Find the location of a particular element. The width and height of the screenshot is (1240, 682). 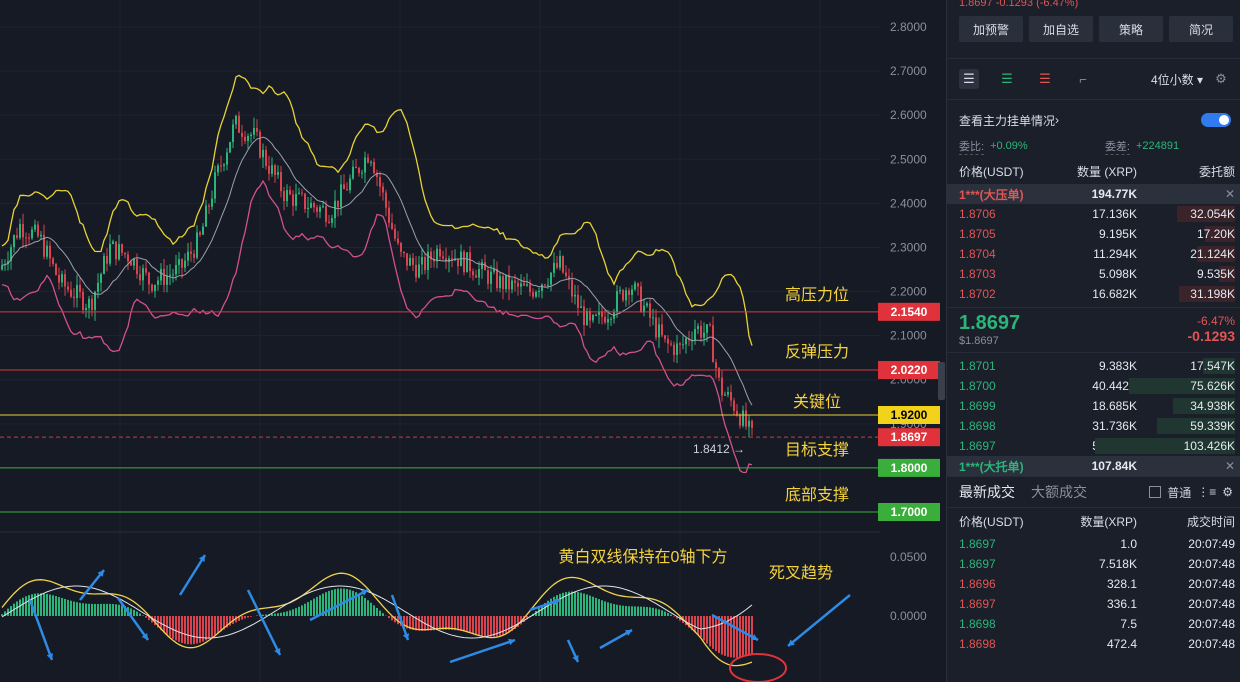

depth-view-icon: ⌐ is located at coordinates (1083, 79).